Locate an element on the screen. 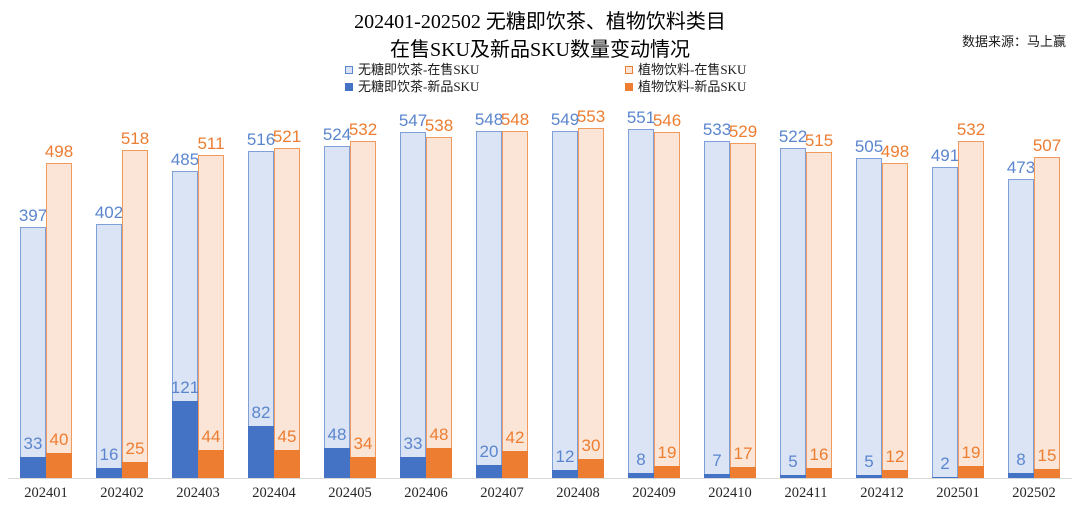 This screenshot has height=511, width=1080. tea-bar-202406: 547 33 is located at coordinates (413, 294).